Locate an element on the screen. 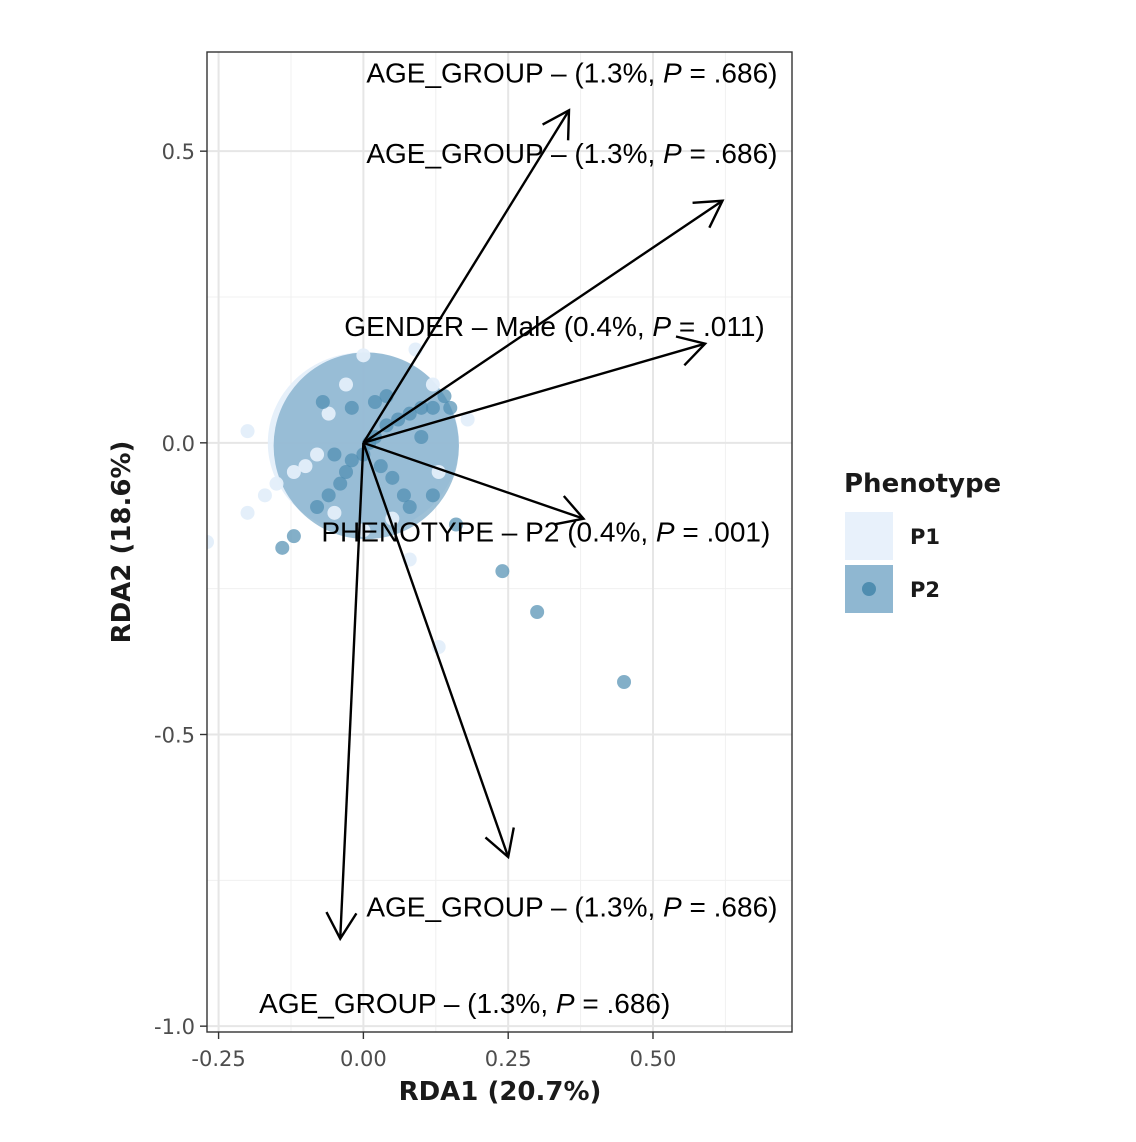  y-axis-title: RDA2 (18.6%) is located at coordinates (122, 542).